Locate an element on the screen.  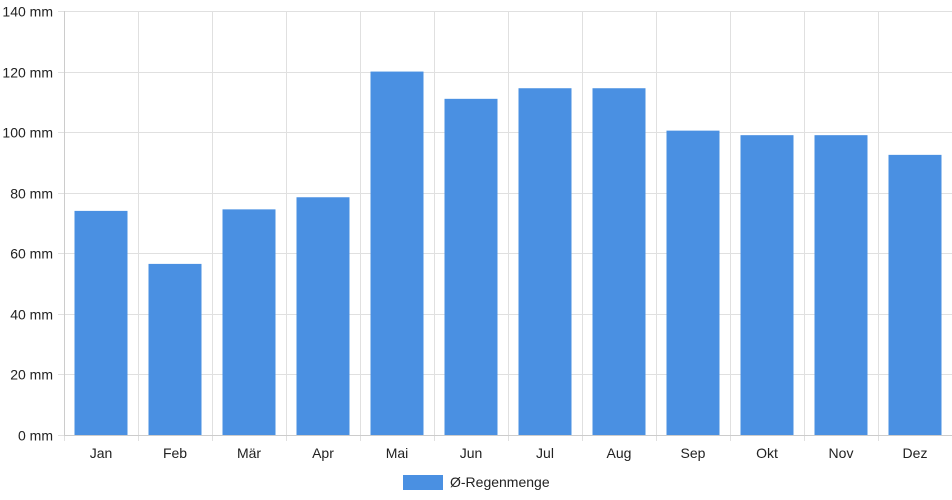
bar-mai is located at coordinates (397, 253).